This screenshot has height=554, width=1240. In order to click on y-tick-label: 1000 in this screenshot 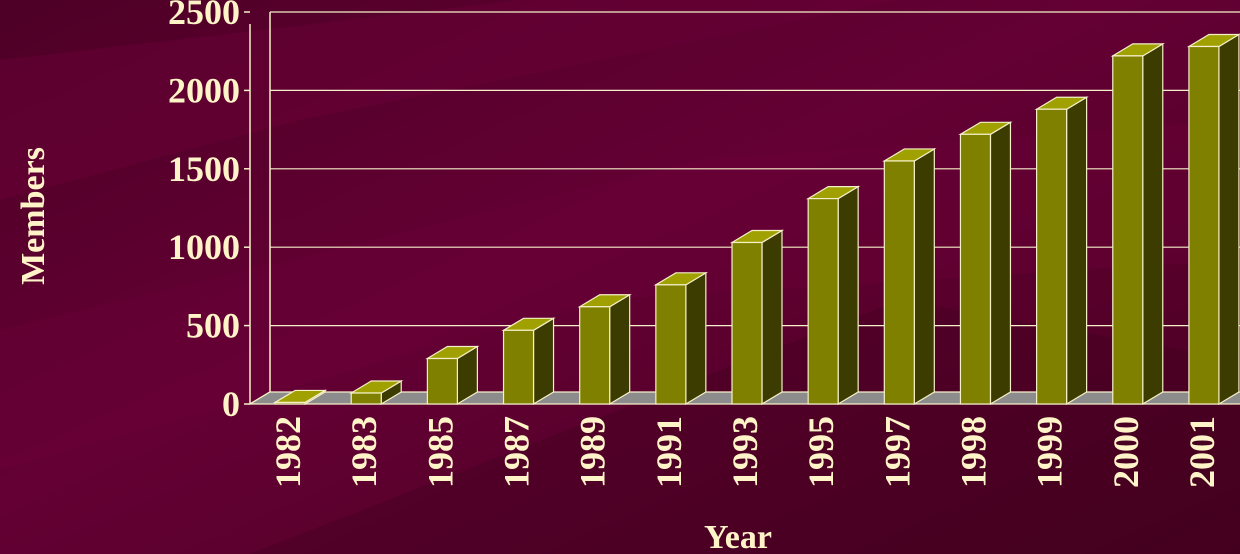, I will do `click(204, 247)`.